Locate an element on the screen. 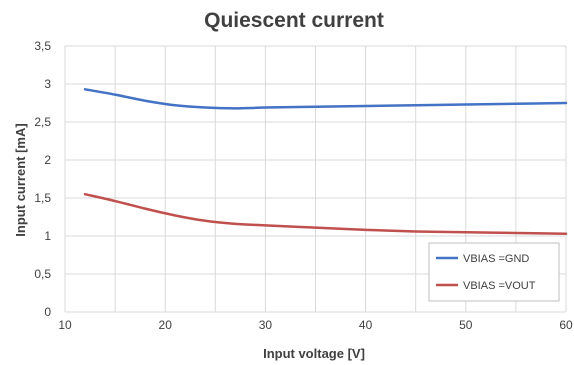 This screenshot has height=365, width=574. y-tick-label: 1 is located at coordinates (47, 236).